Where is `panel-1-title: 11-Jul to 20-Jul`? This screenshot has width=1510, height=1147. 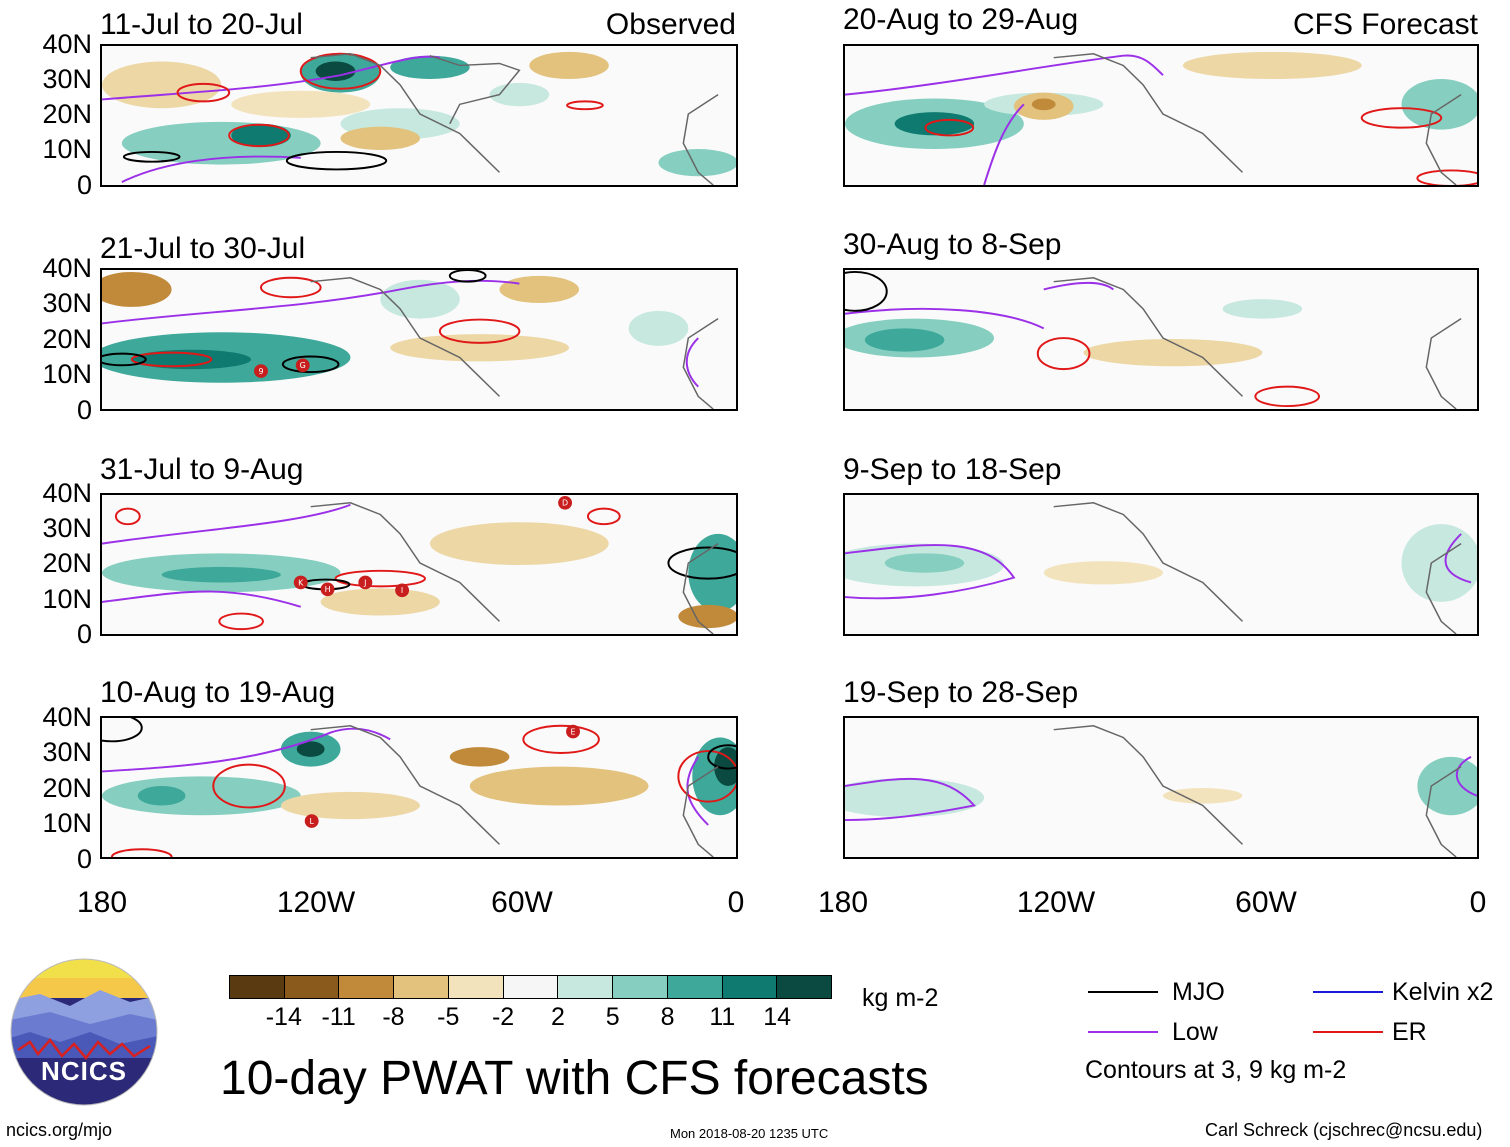 panel-1-title: 11-Jul to 20-Jul is located at coordinates (201, 24).